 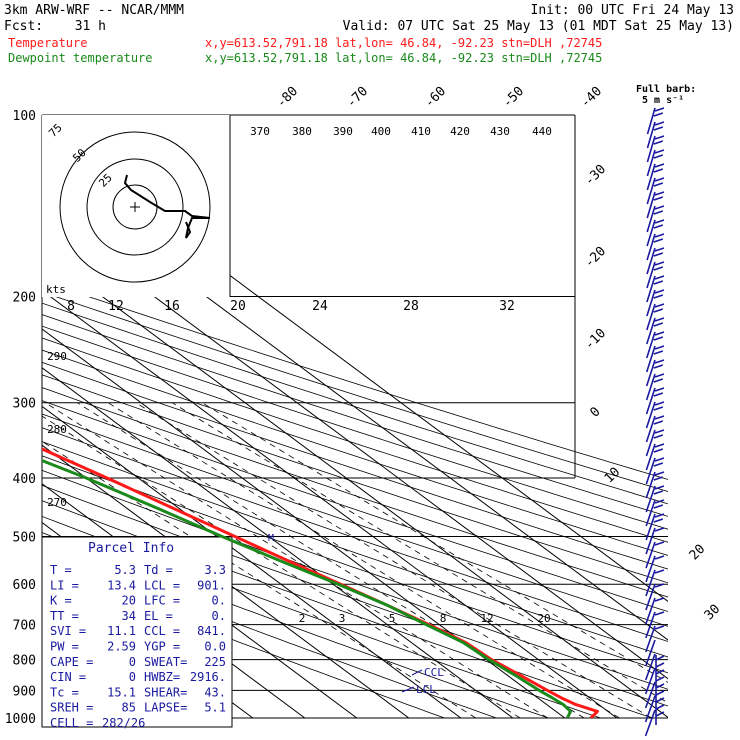 What do you see at coordinates (64, 585) in the screenshot?
I see `parcel-key: LI =` at bounding box center [64, 585].